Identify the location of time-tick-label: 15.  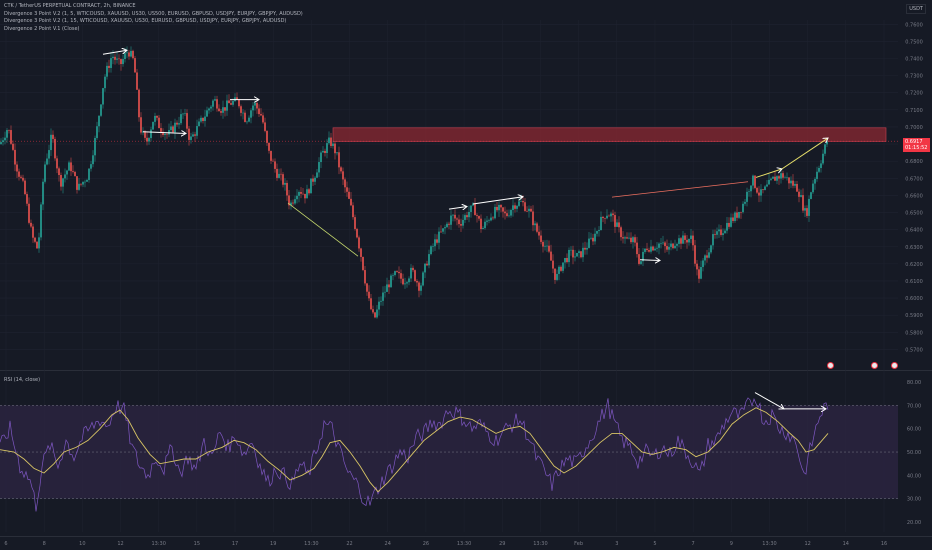
(197, 544).